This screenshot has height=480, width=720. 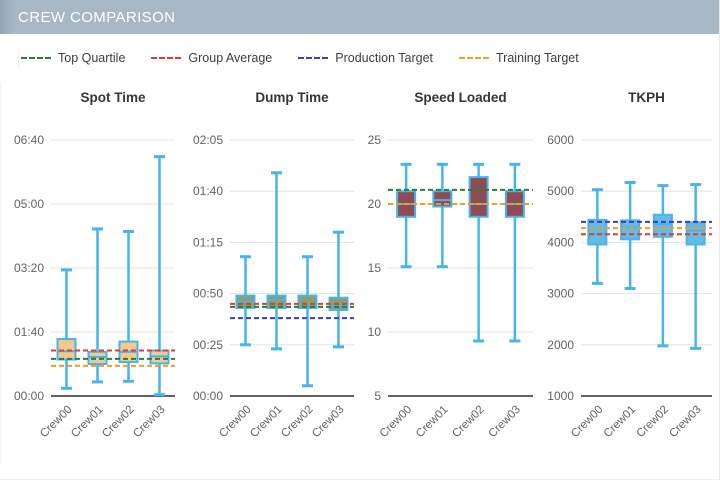 I want to click on y-axis-tick-label: 20, so click(x=375, y=204).